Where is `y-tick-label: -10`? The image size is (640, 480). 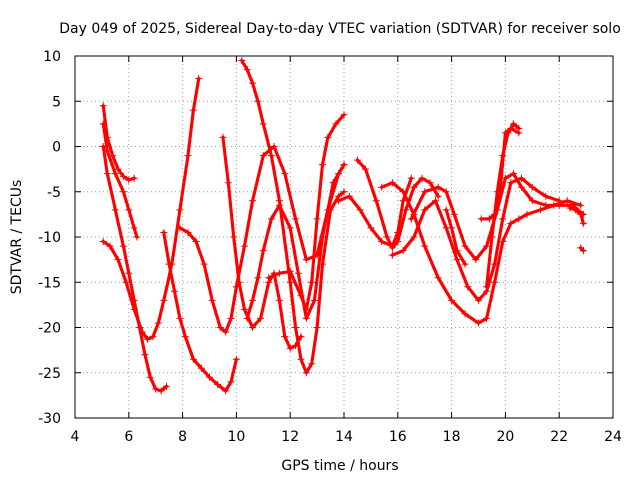 y-tick-label: -10 is located at coordinates (49, 238).